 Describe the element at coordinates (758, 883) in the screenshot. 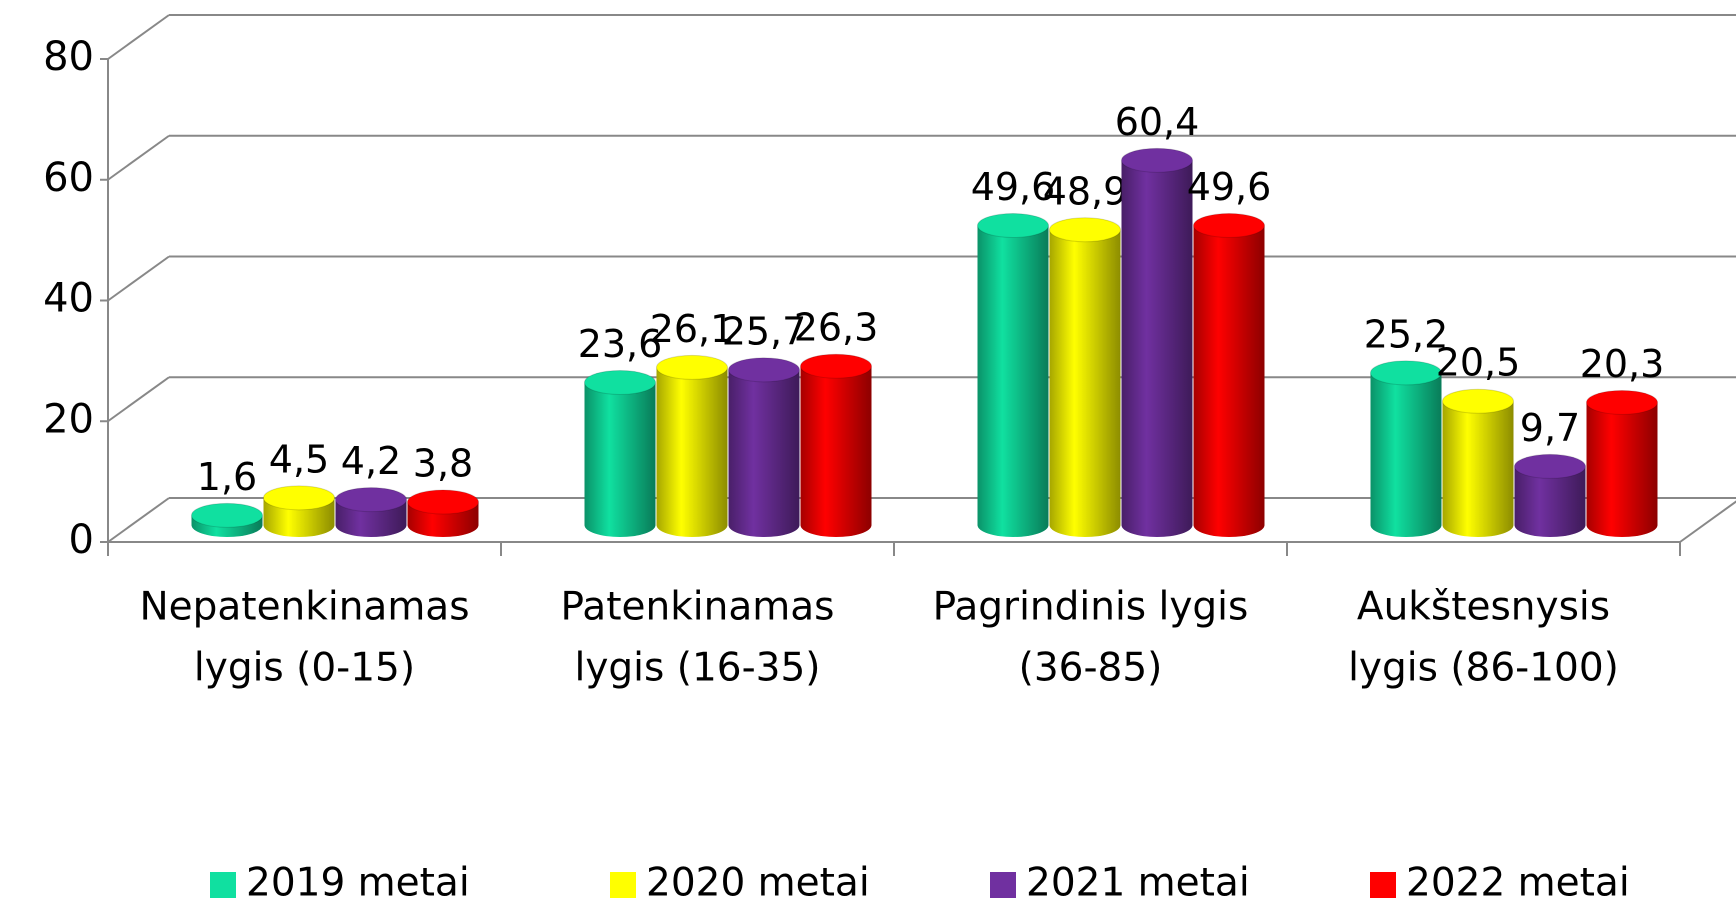

I see `legend-label: 2020 metai` at that location.